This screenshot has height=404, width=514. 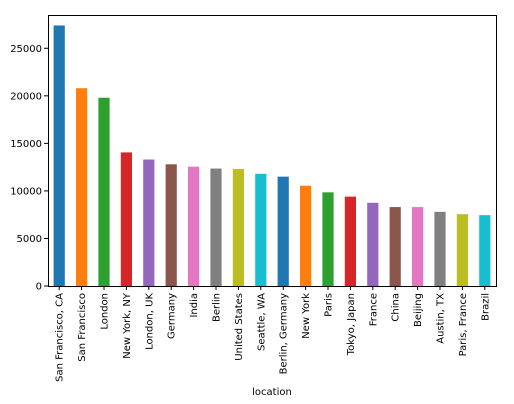 I want to click on x-tick-label: Berlin, Germany, so click(x=284, y=333).